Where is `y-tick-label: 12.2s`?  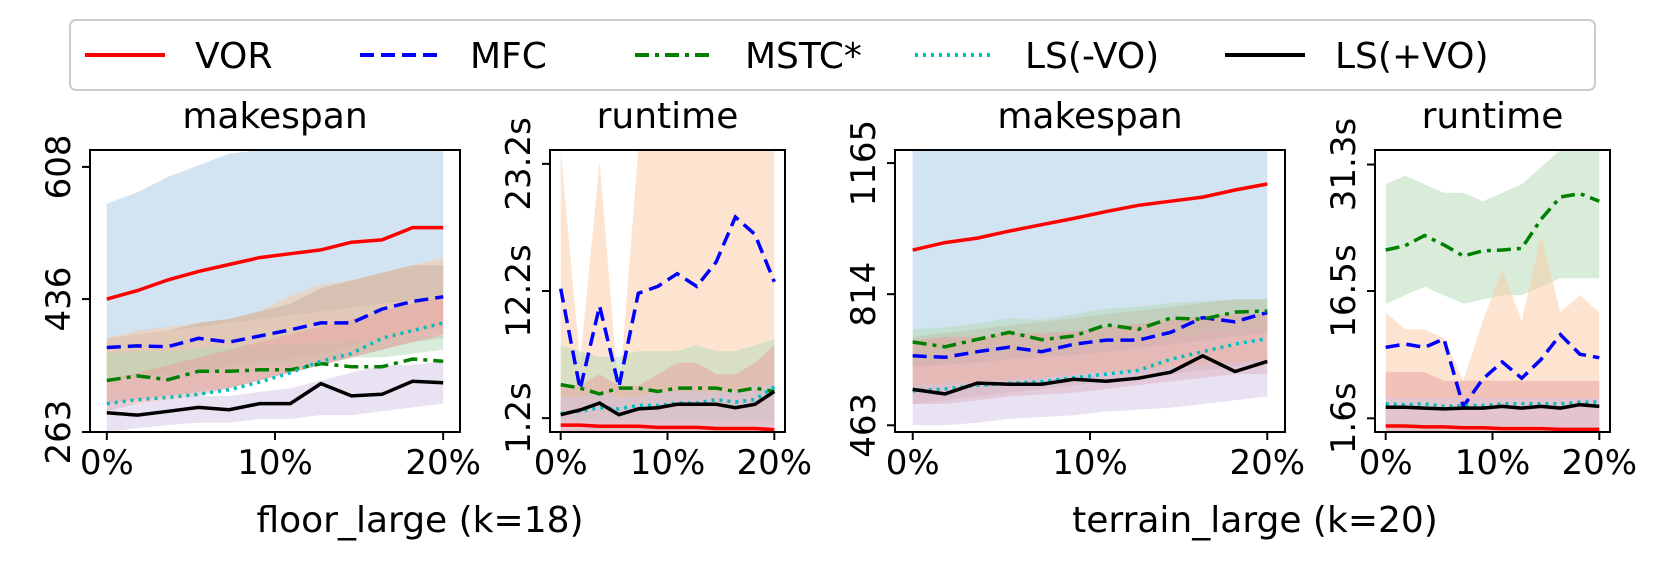 y-tick-label: 12.2s is located at coordinates (519, 290).